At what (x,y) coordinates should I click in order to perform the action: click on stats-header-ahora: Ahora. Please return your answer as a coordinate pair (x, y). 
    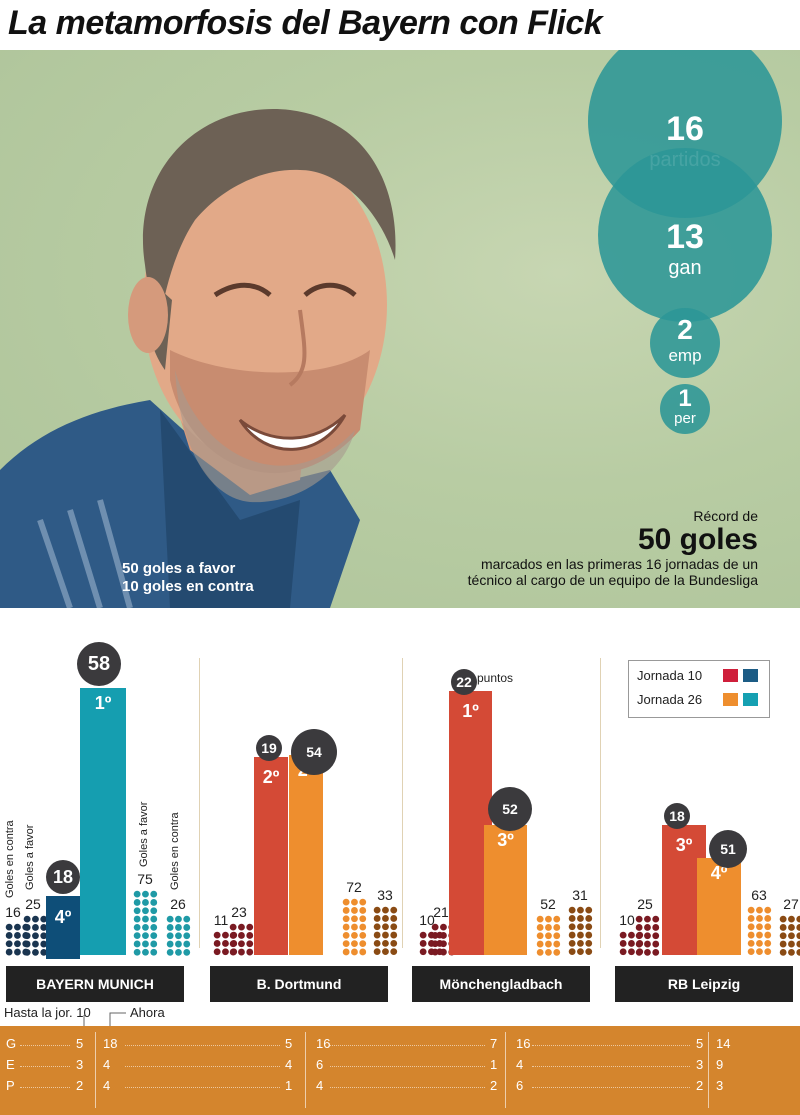
    Looking at the image, I should click on (147, 1012).